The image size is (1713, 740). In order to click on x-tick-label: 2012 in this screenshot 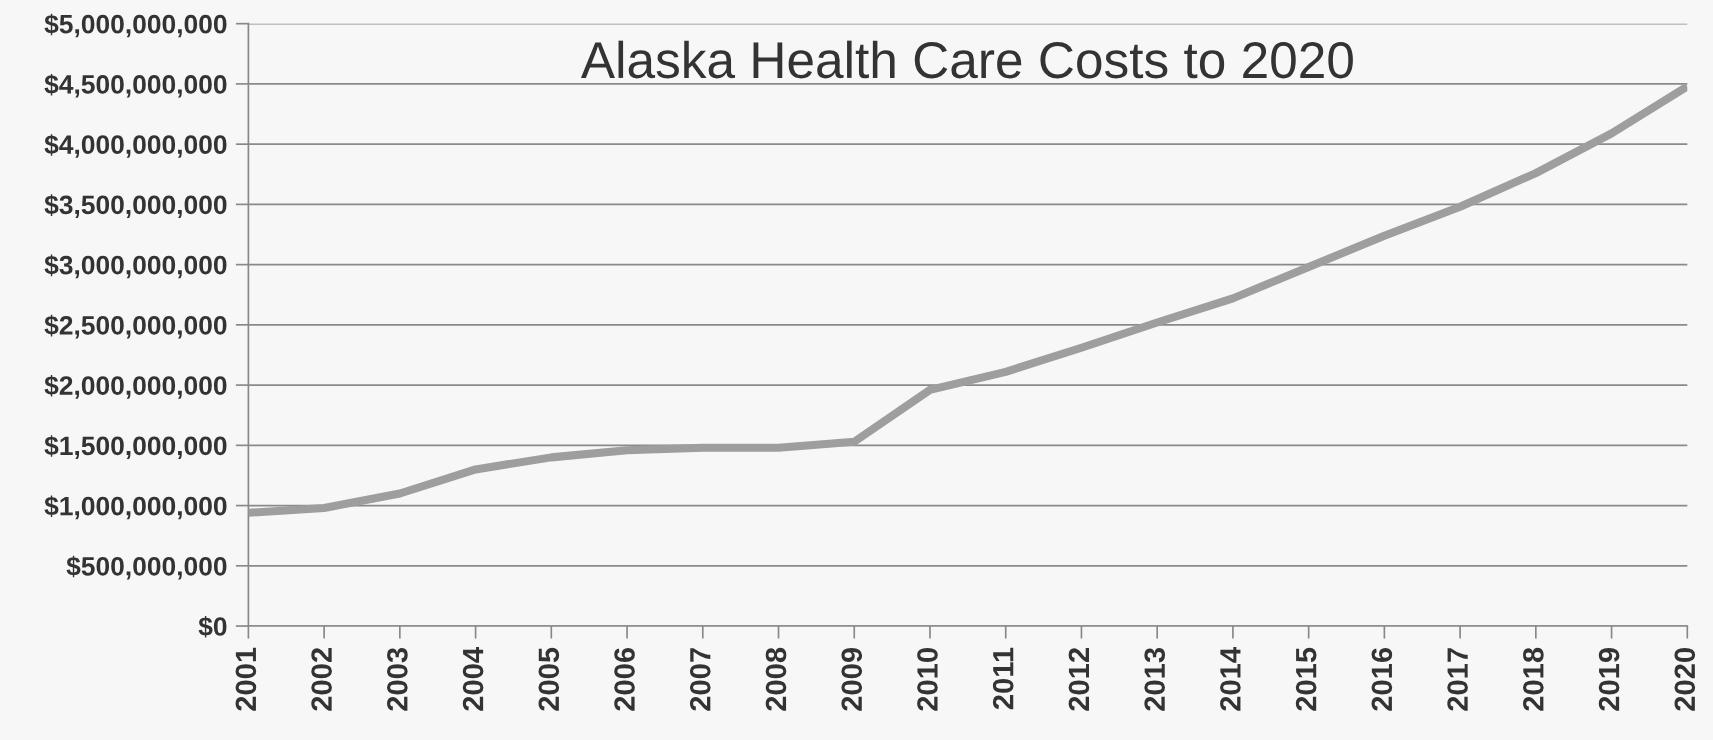, I will do `click(1079, 679)`.